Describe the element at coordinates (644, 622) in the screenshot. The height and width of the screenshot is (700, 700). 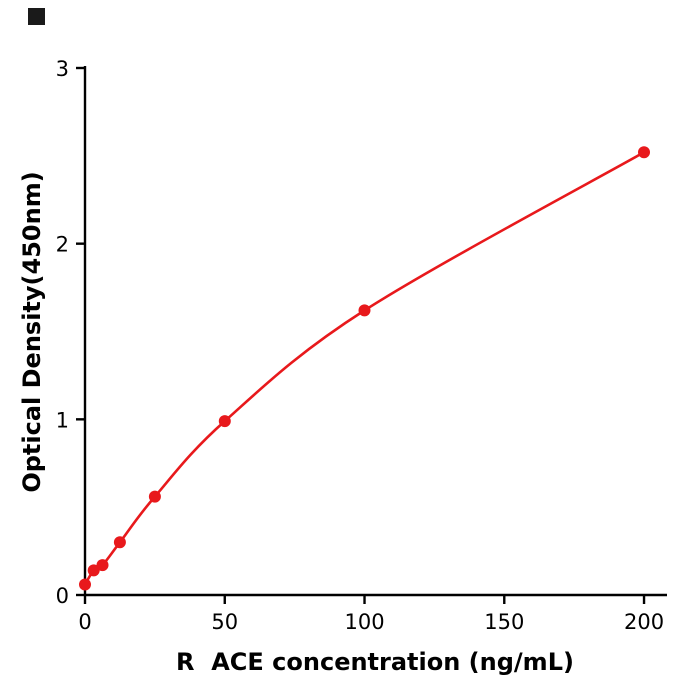
I see `x-tick-label: 200` at that location.